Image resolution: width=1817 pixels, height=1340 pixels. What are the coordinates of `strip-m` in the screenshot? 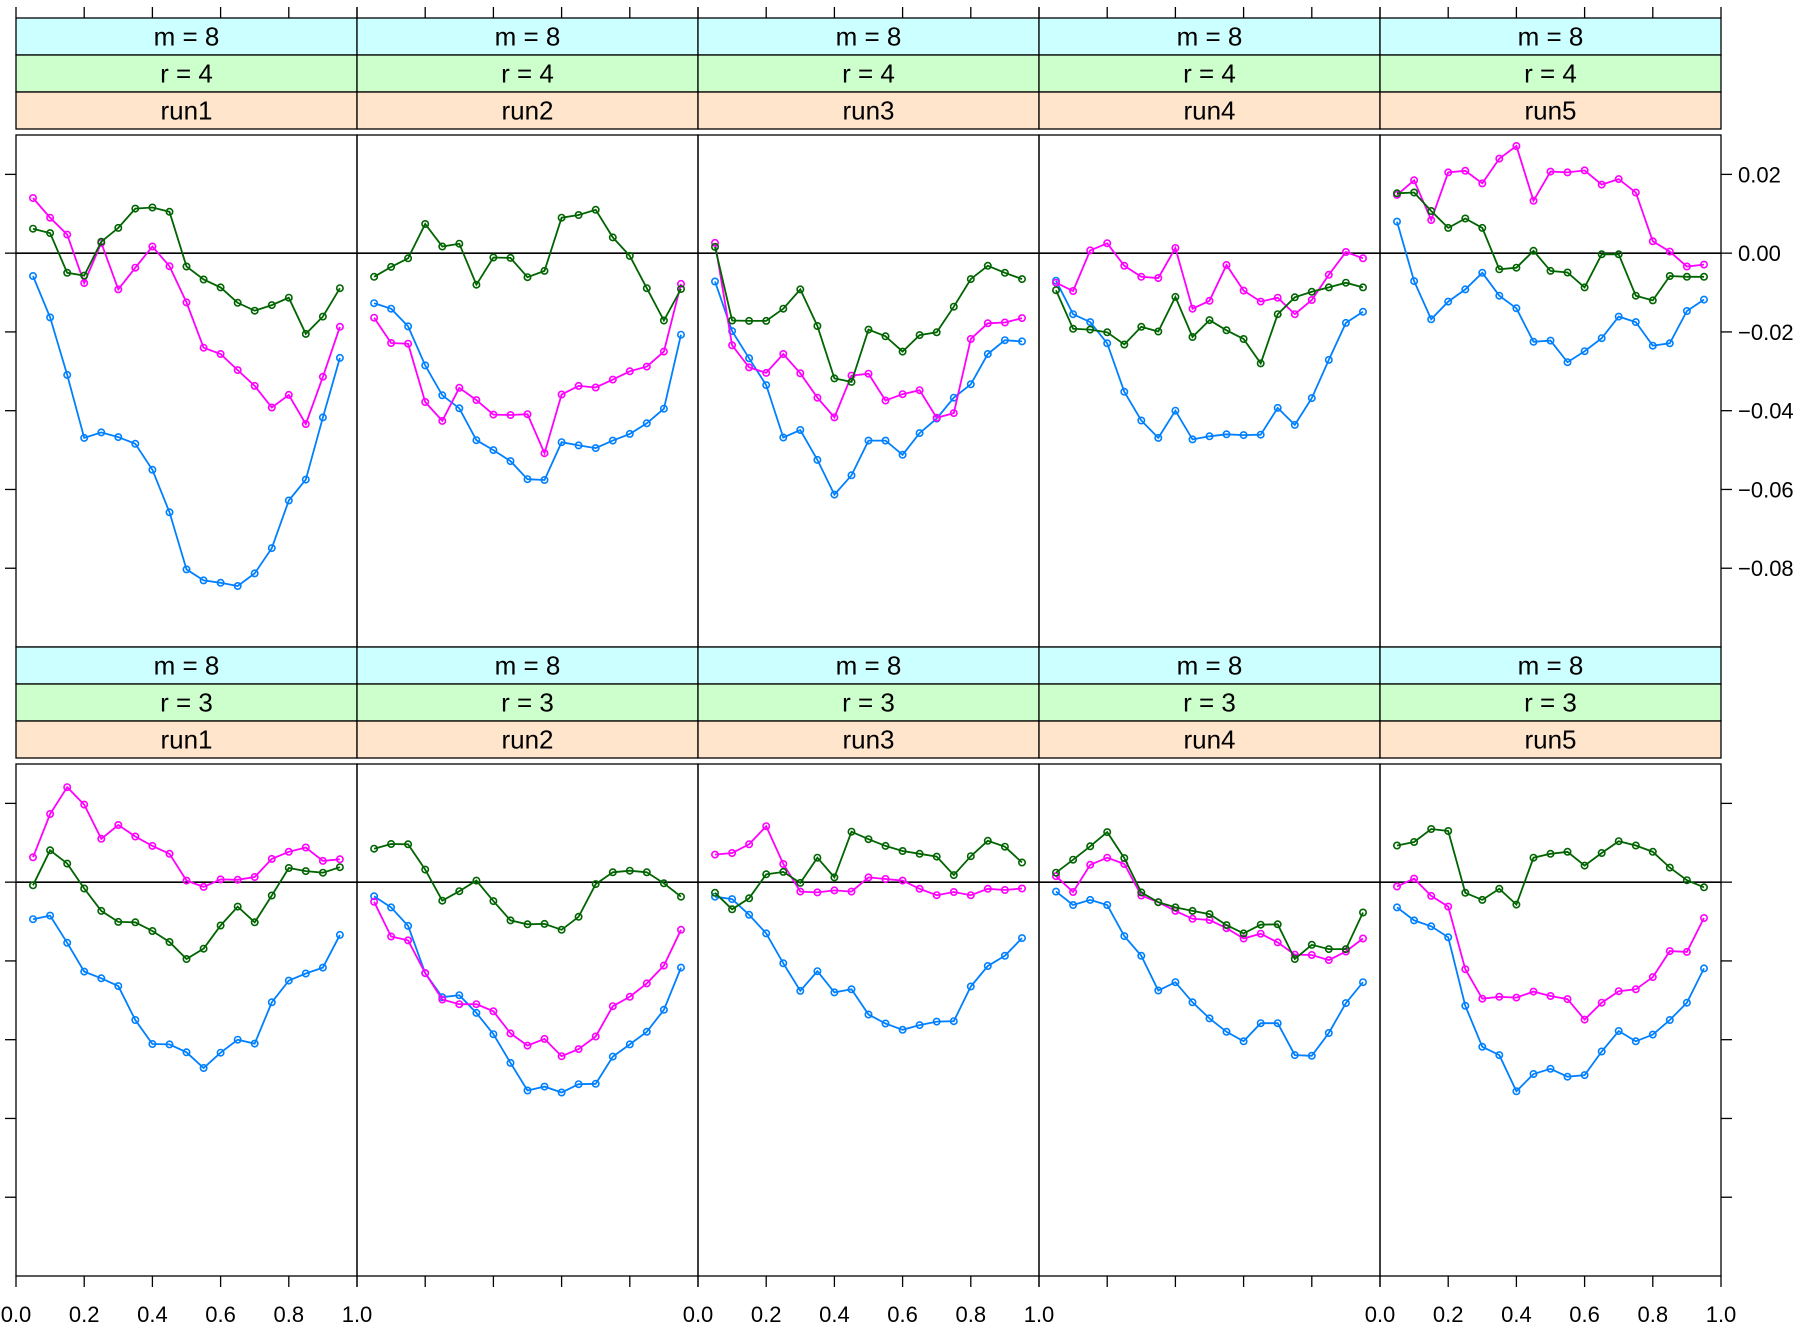 It's located at (1550, 665).